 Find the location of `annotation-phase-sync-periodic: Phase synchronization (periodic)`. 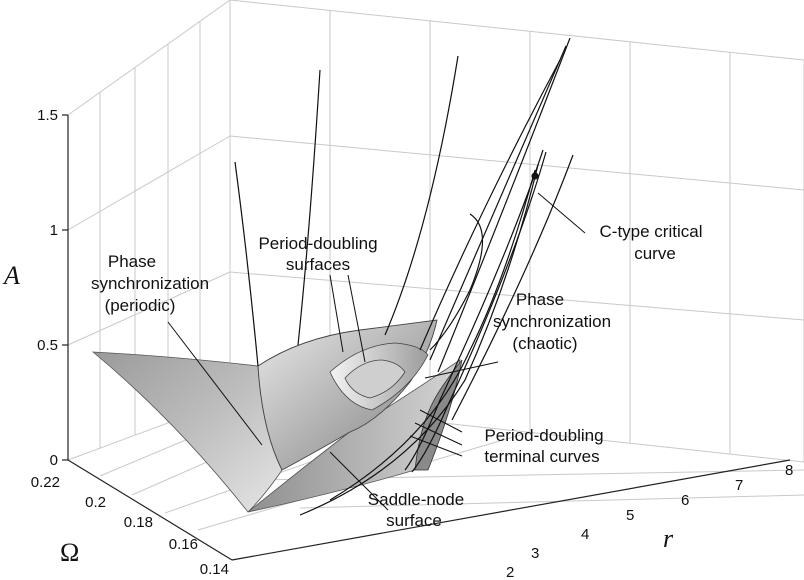

annotation-phase-sync-periodic: Phase synchronization (periodic) is located at coordinates (150, 283).